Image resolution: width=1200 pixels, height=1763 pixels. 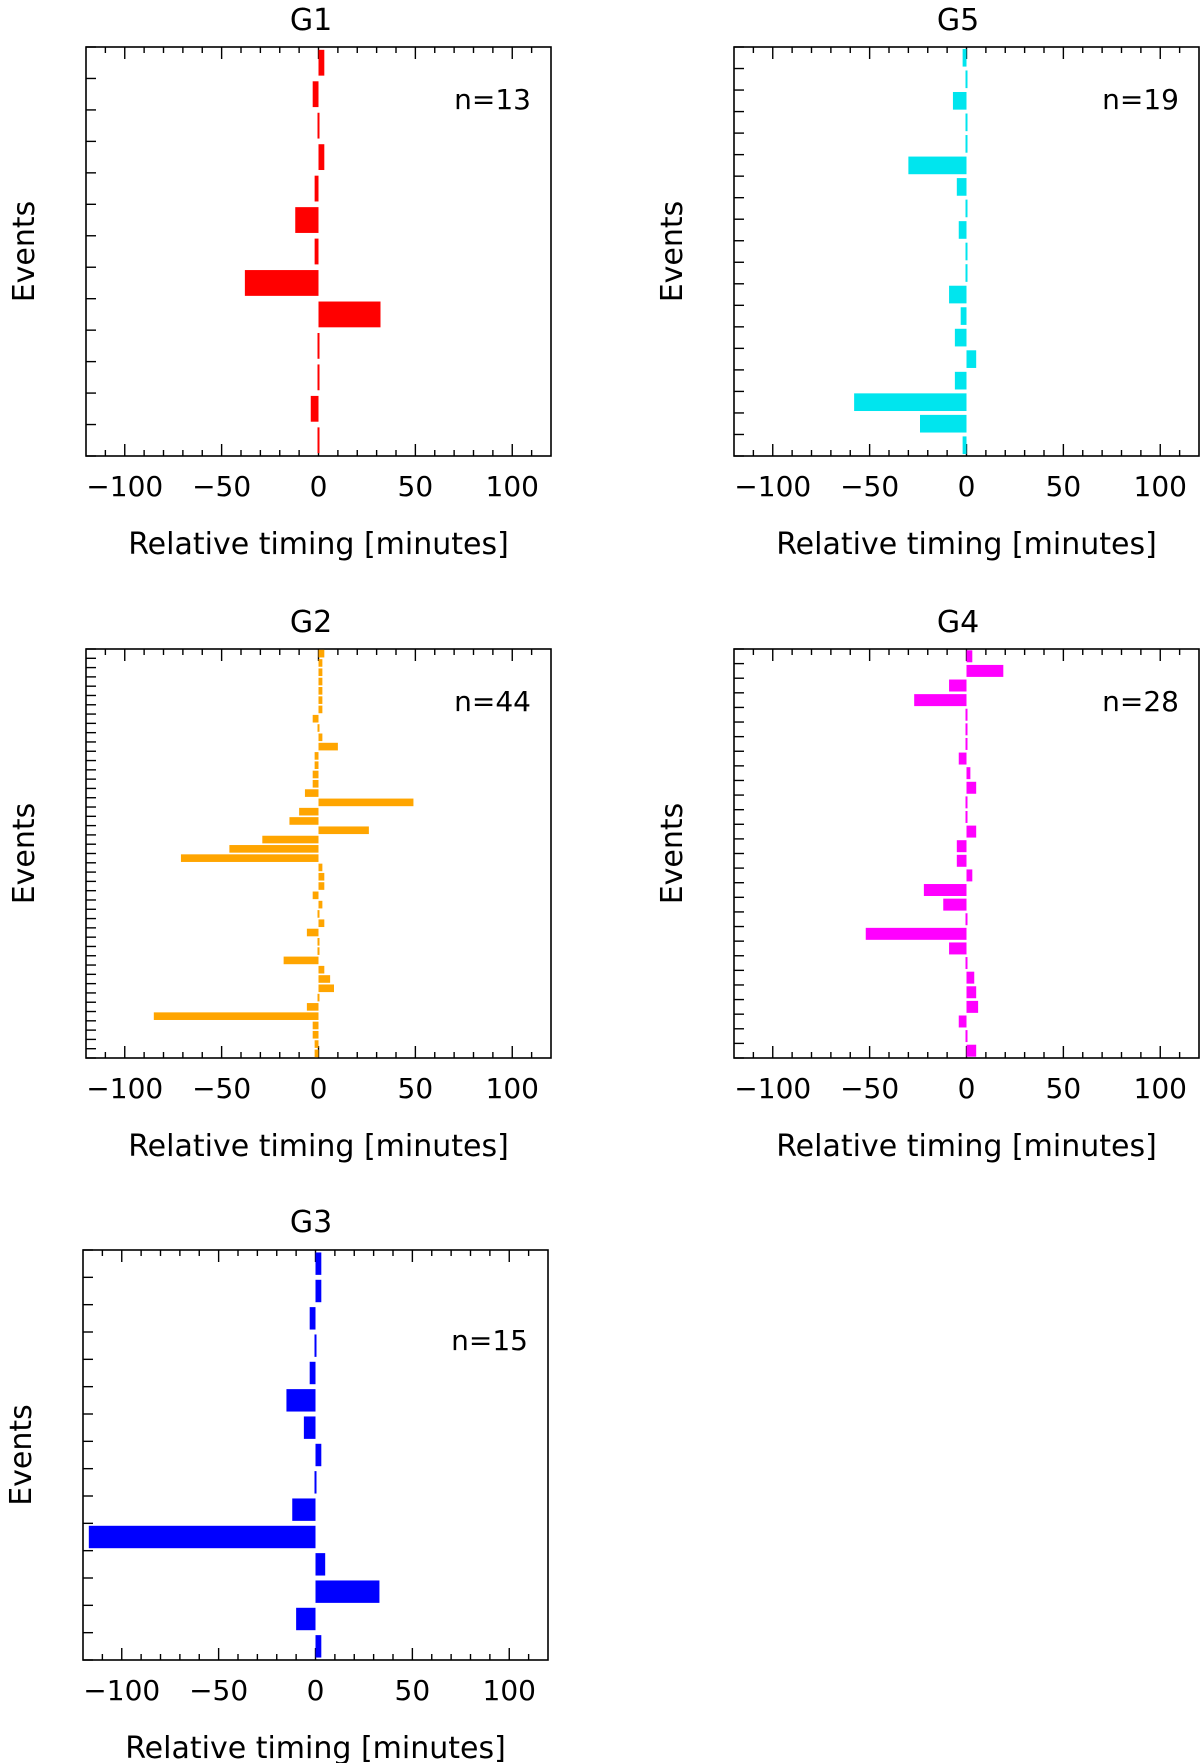 I want to click on x-axis-label: Relative timing [minutes], so click(x=318, y=1146).